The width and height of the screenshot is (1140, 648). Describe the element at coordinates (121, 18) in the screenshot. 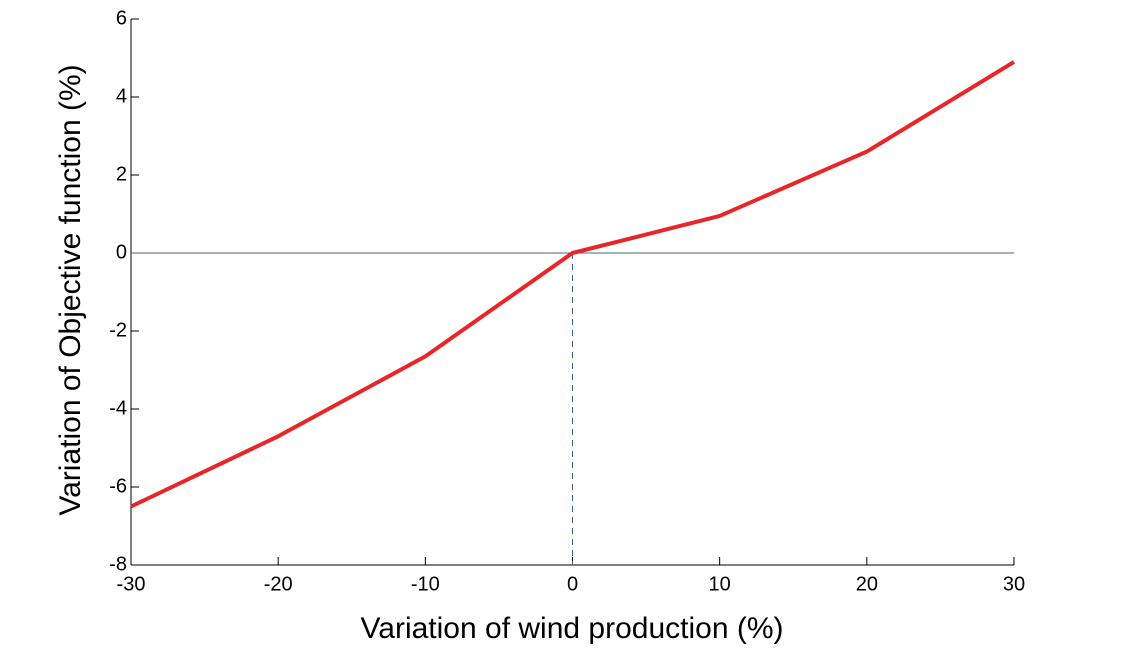

I see `y-tick-label: 6` at that location.